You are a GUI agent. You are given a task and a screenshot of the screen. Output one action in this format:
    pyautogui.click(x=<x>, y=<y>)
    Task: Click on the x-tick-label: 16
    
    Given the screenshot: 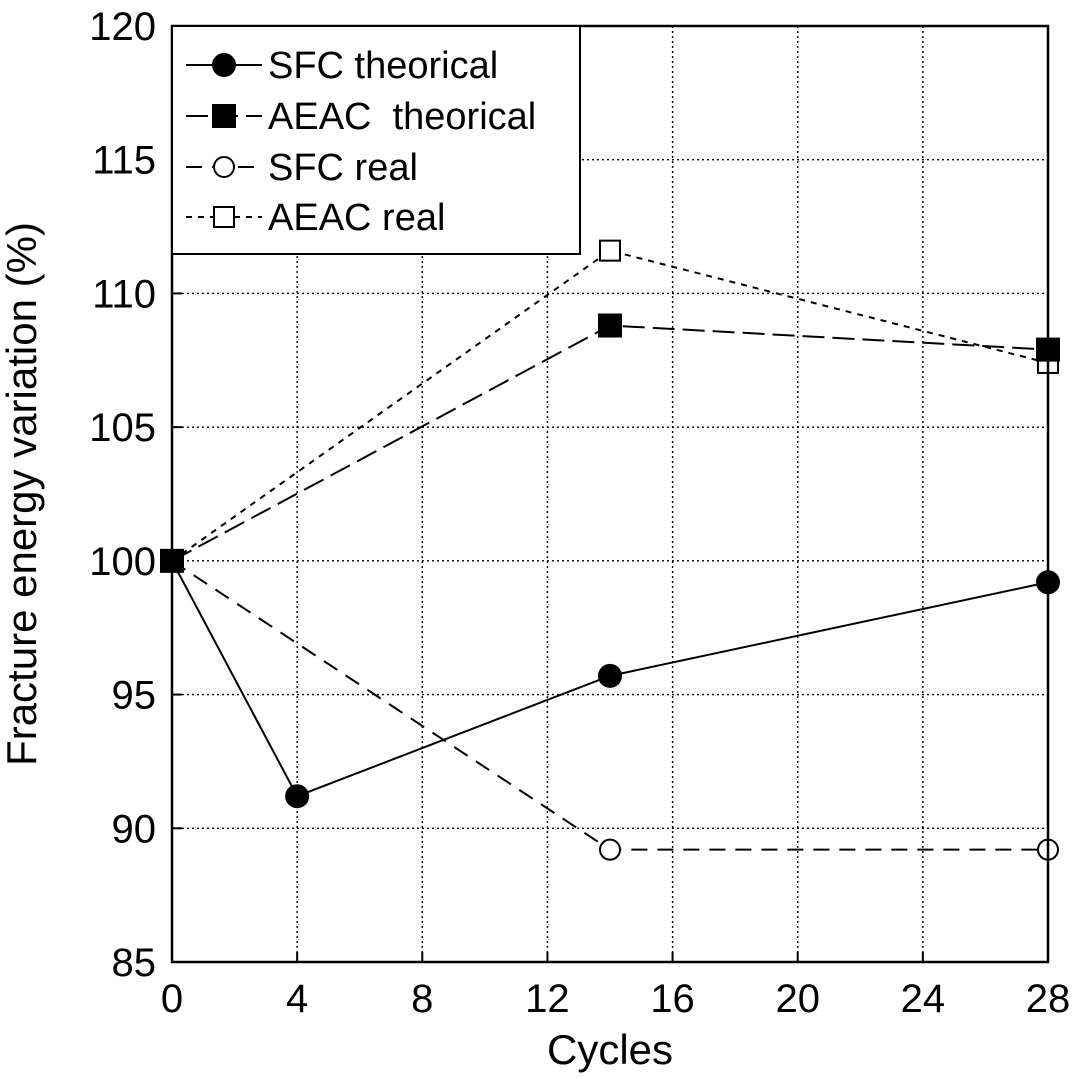 What is the action you would take?
    pyautogui.click(x=672, y=999)
    